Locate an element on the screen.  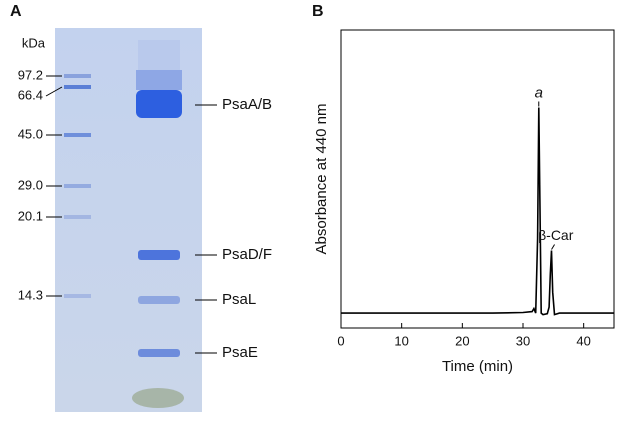
x-tick-label: 30 is located at coordinates (523, 340).